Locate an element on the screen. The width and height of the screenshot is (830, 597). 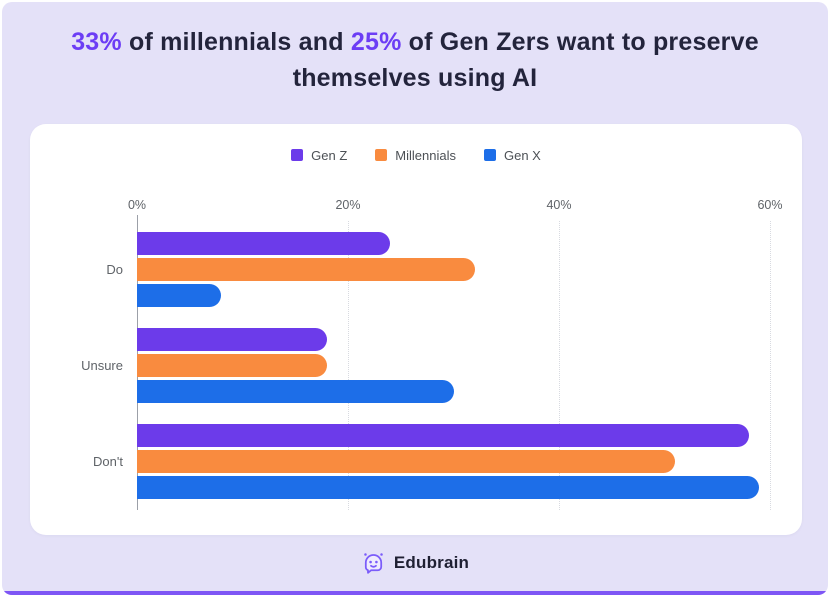
brand-footer: Edubrain is located at coordinates (415, 563).